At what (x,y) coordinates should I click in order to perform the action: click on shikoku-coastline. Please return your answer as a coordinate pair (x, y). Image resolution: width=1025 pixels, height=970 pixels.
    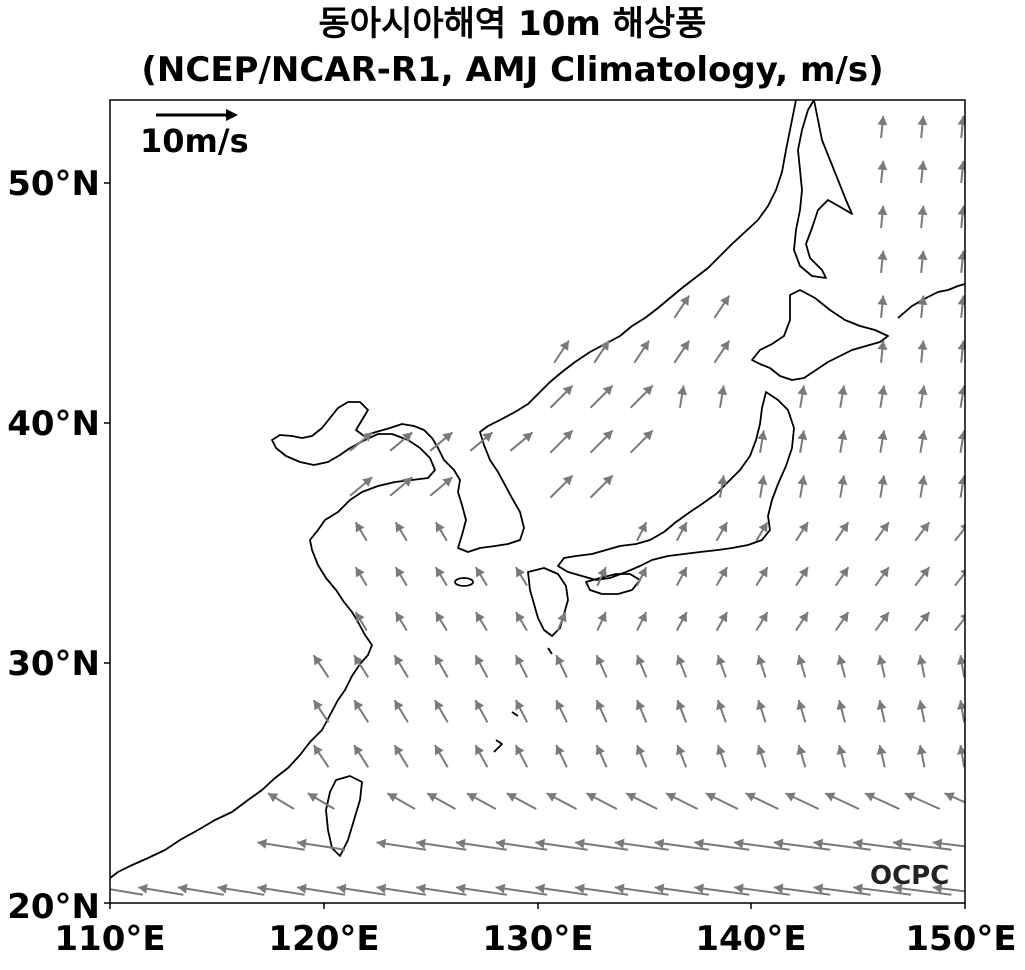
    Looking at the image, I should click on (613, 584).